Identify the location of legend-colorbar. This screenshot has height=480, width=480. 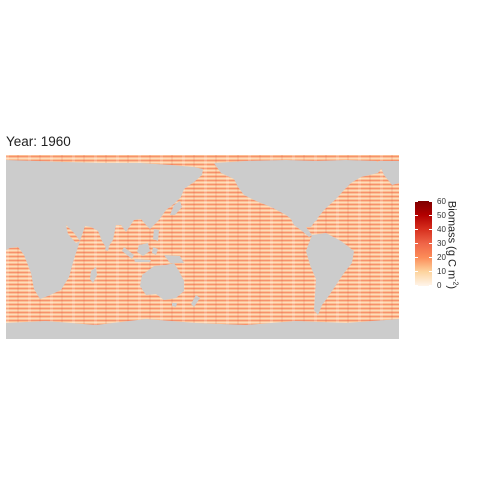
(423, 243).